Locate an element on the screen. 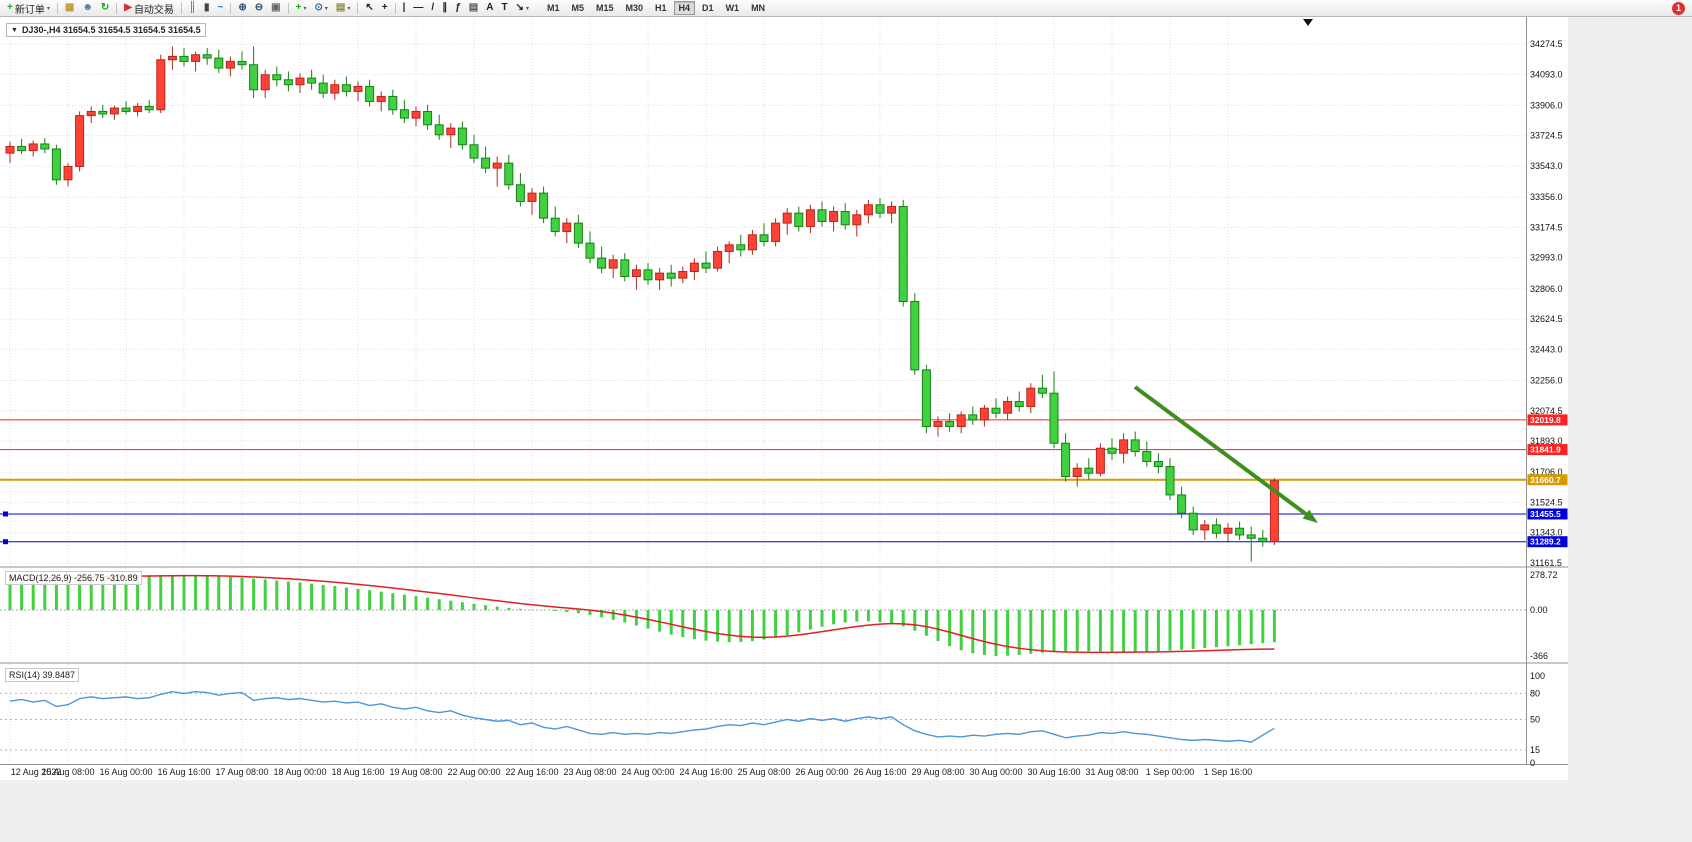 This screenshot has height=842, width=1692. chart-title-text: DJ30-,H4 31654.5 31654.5 31654.5 31654.5 is located at coordinates (111, 30).